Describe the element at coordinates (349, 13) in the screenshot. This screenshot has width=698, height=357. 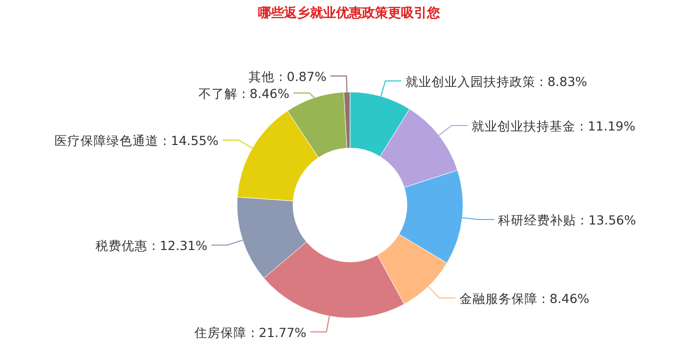
I see `chart-title: 哪些返乡就业优惠政策更吸引您` at that location.